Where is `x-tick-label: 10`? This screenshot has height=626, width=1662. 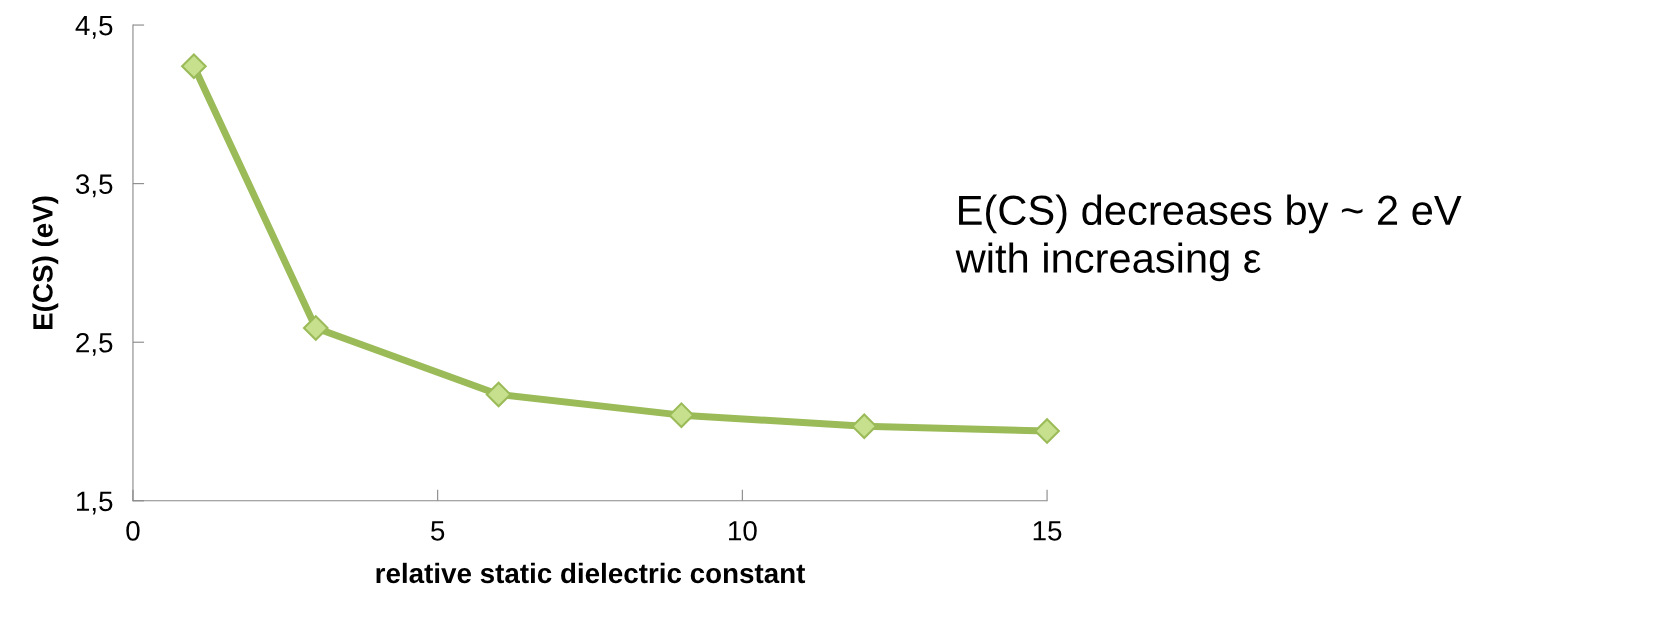 x-tick-label: 10 is located at coordinates (743, 530).